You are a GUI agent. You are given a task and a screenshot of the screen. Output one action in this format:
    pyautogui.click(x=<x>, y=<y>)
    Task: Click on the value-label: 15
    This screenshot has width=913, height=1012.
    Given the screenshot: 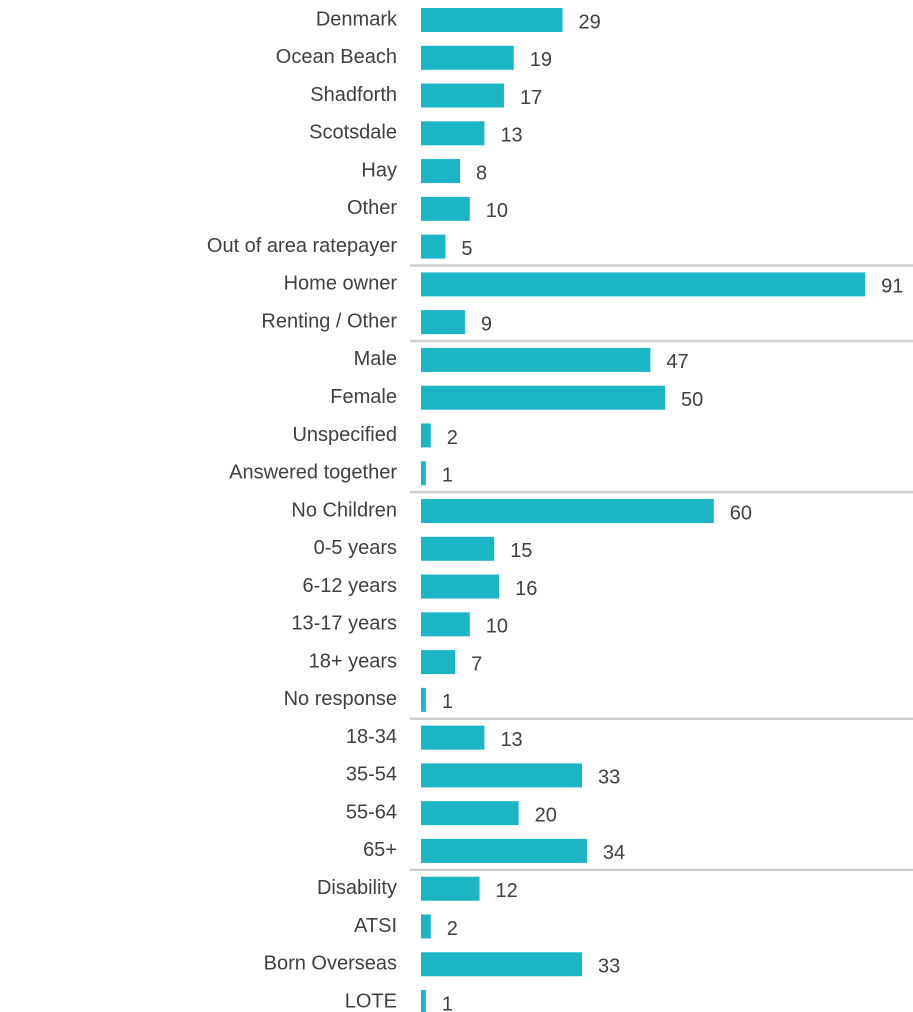 What is the action you would take?
    pyautogui.click(x=521, y=551)
    